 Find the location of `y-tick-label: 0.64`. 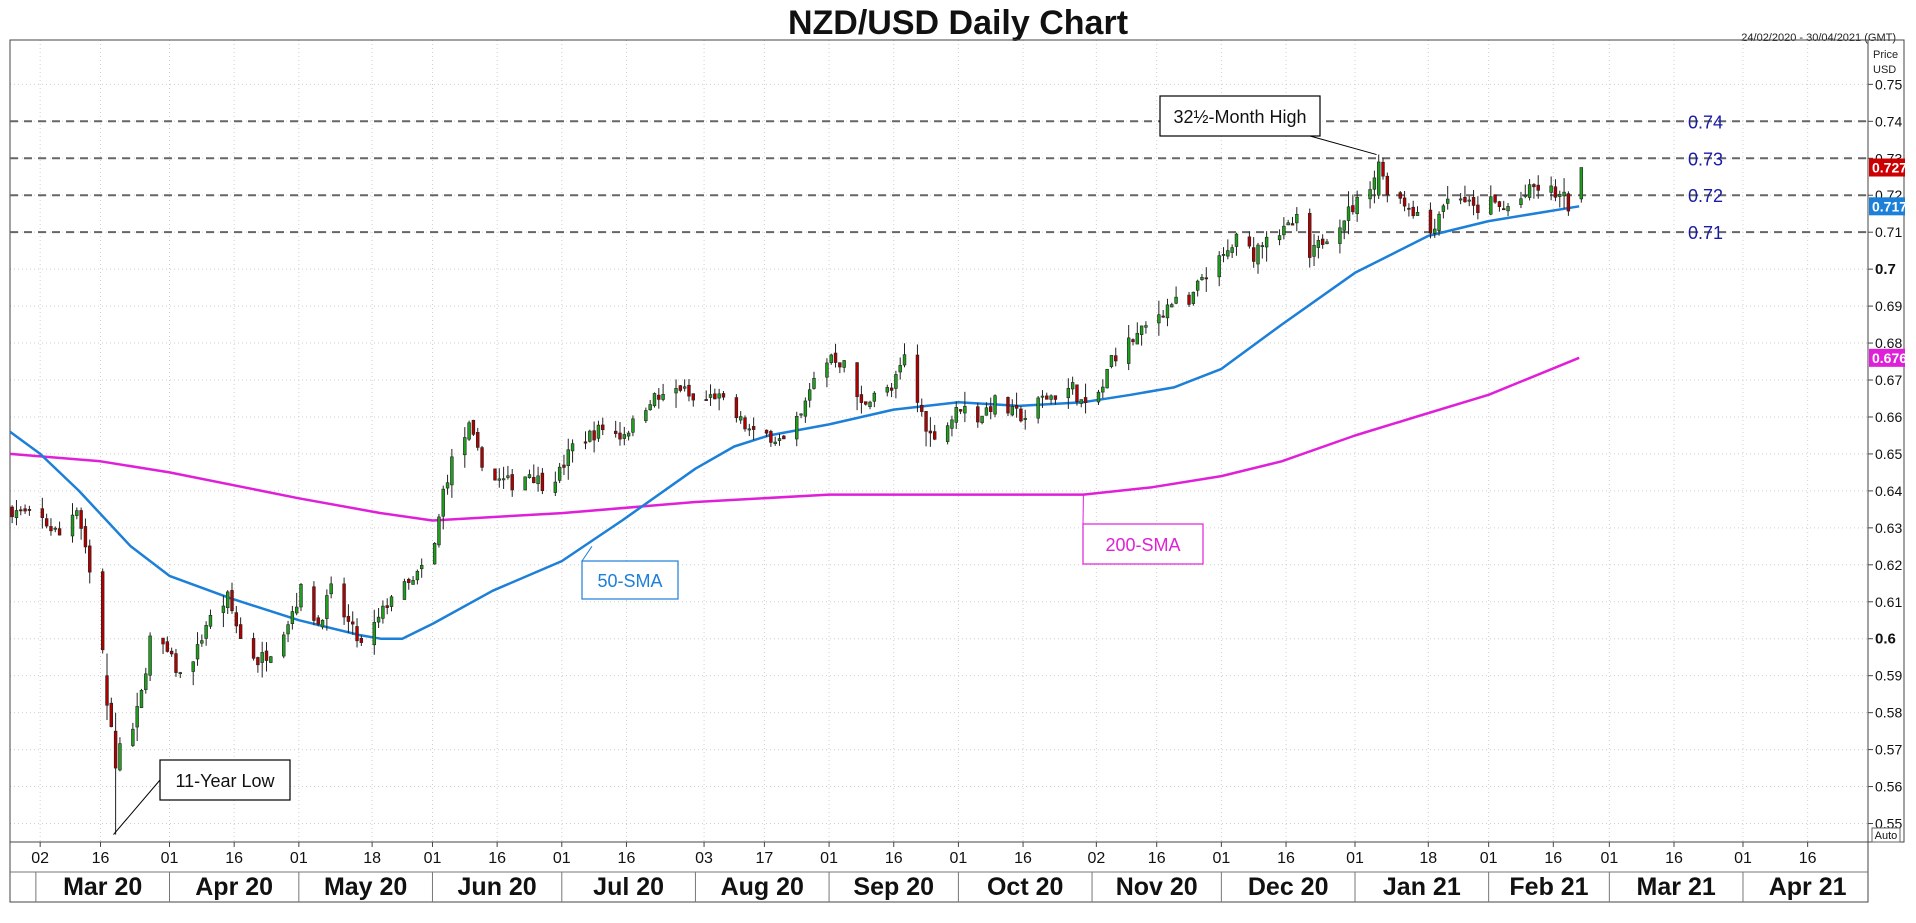

y-tick-label: 0.64 is located at coordinates (1888, 491).